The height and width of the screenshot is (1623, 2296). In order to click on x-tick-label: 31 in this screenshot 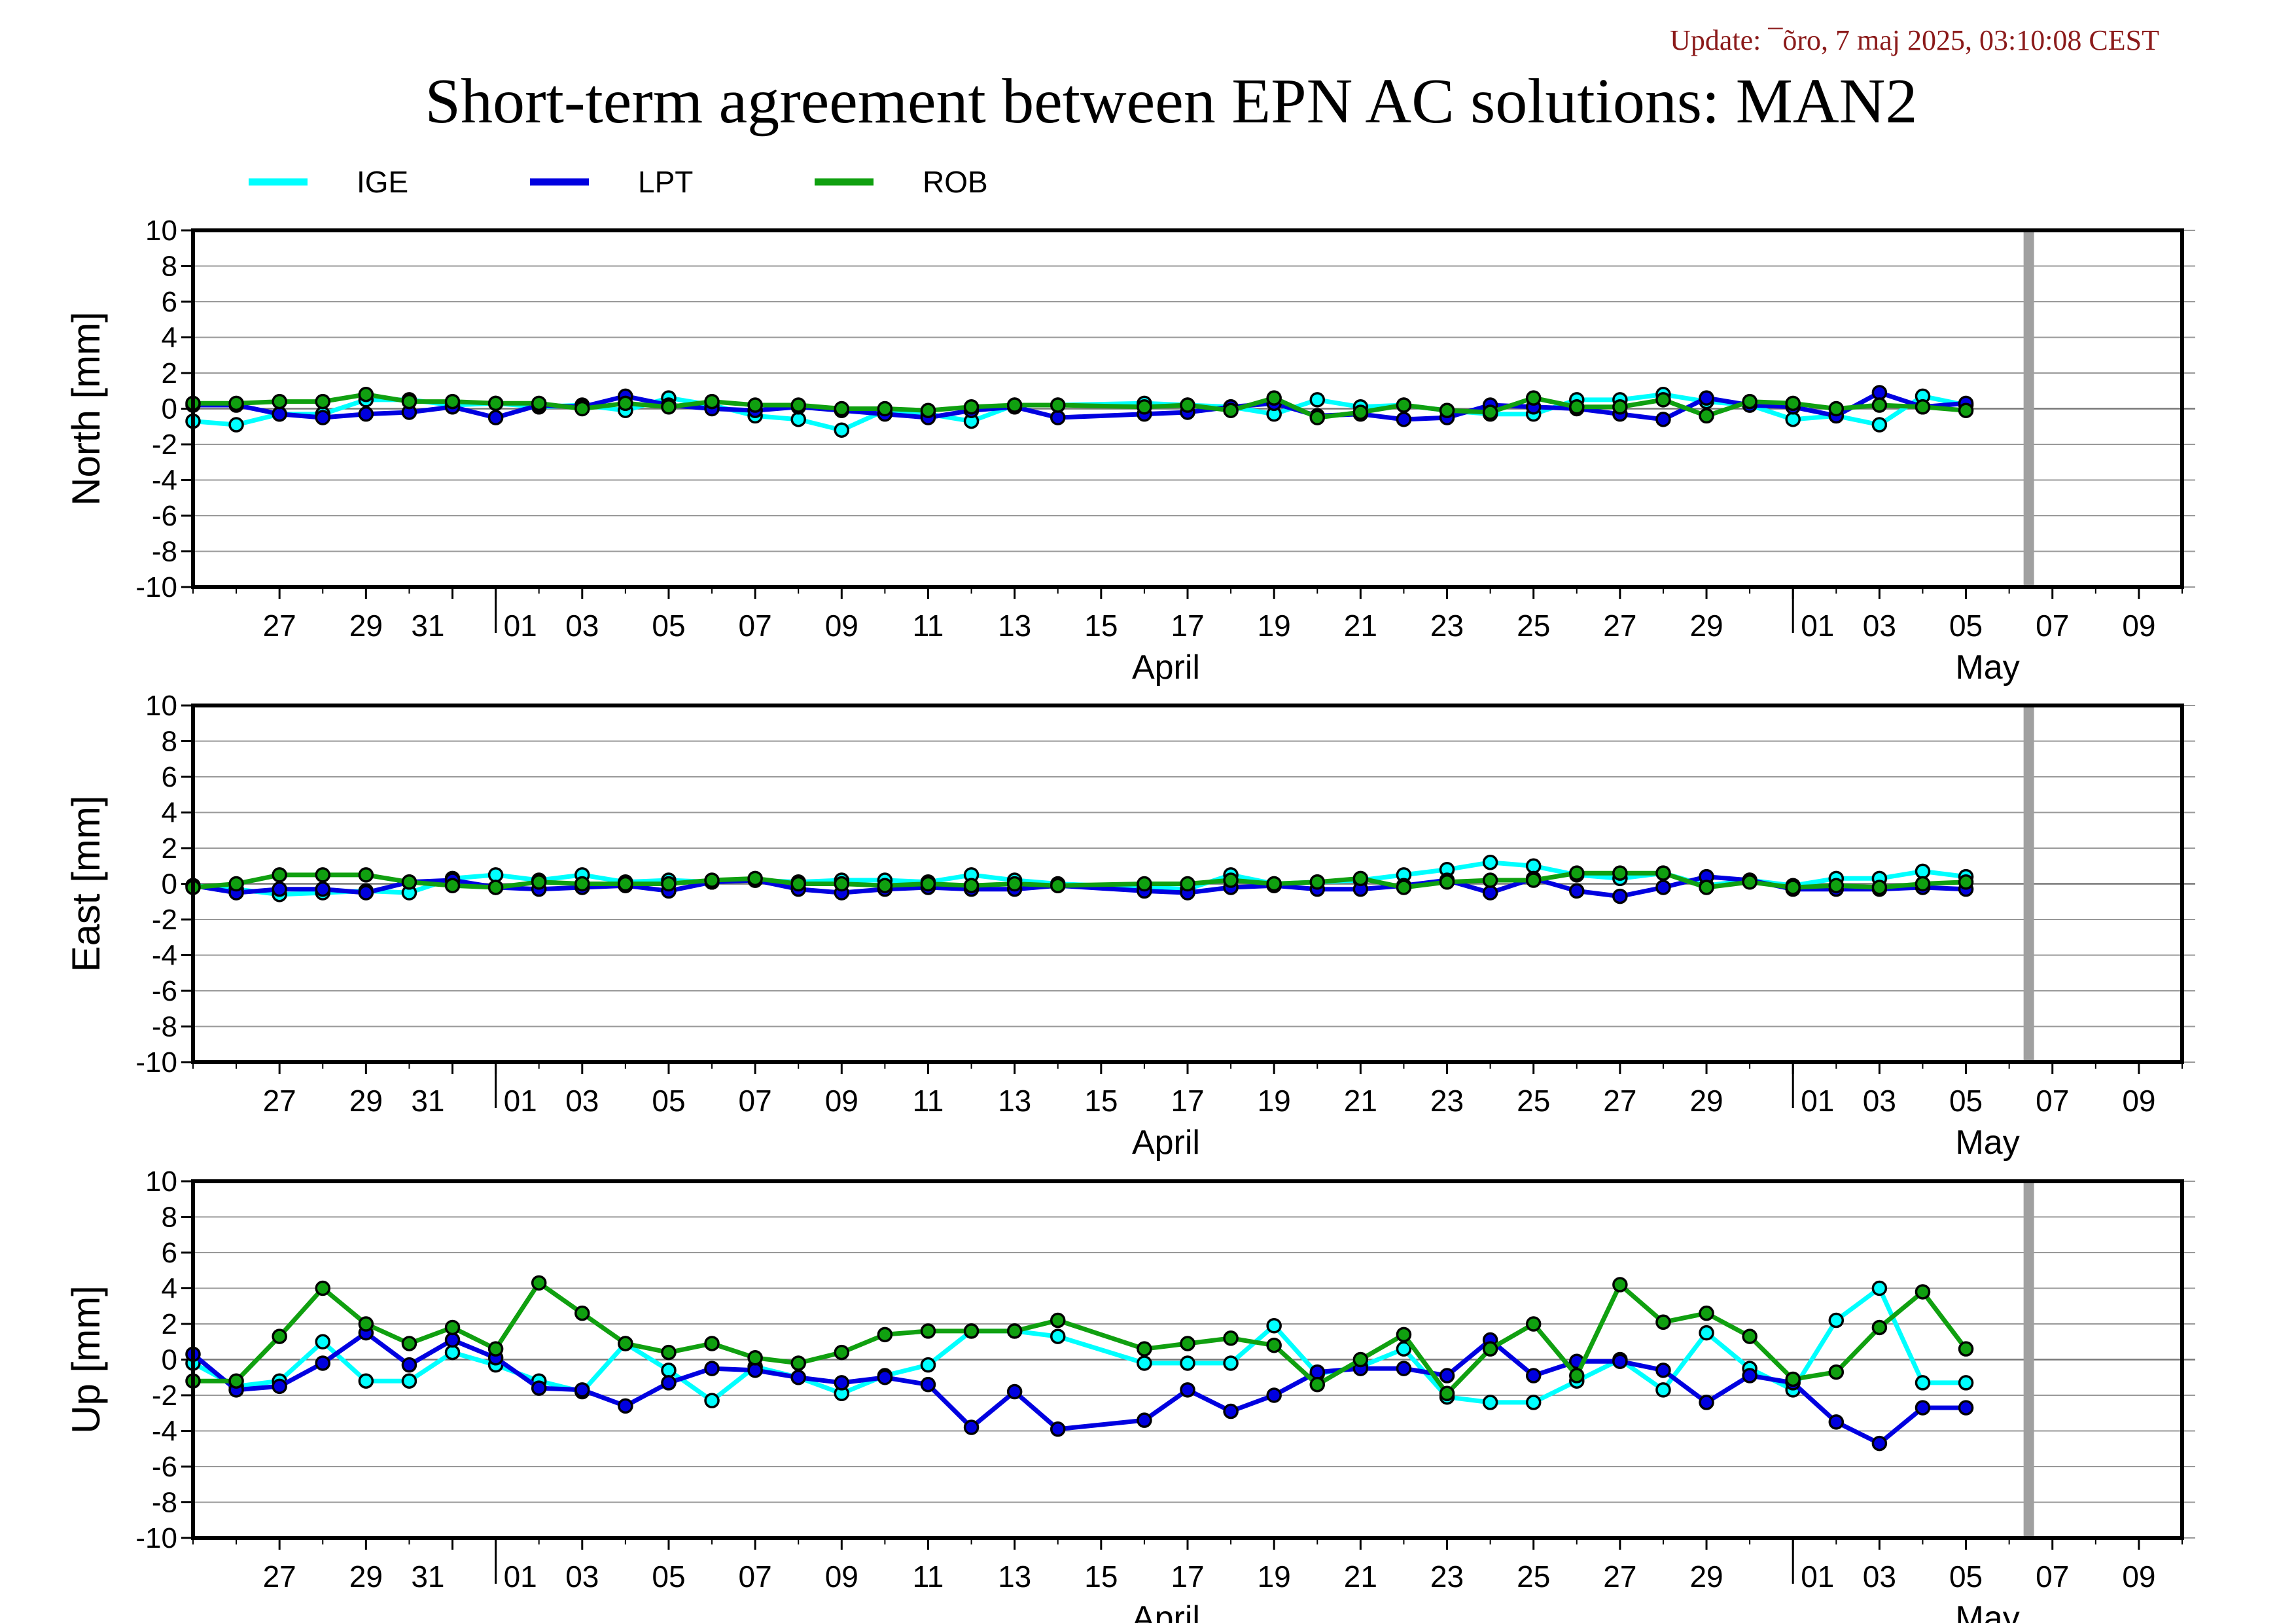, I will do `click(427, 626)`.